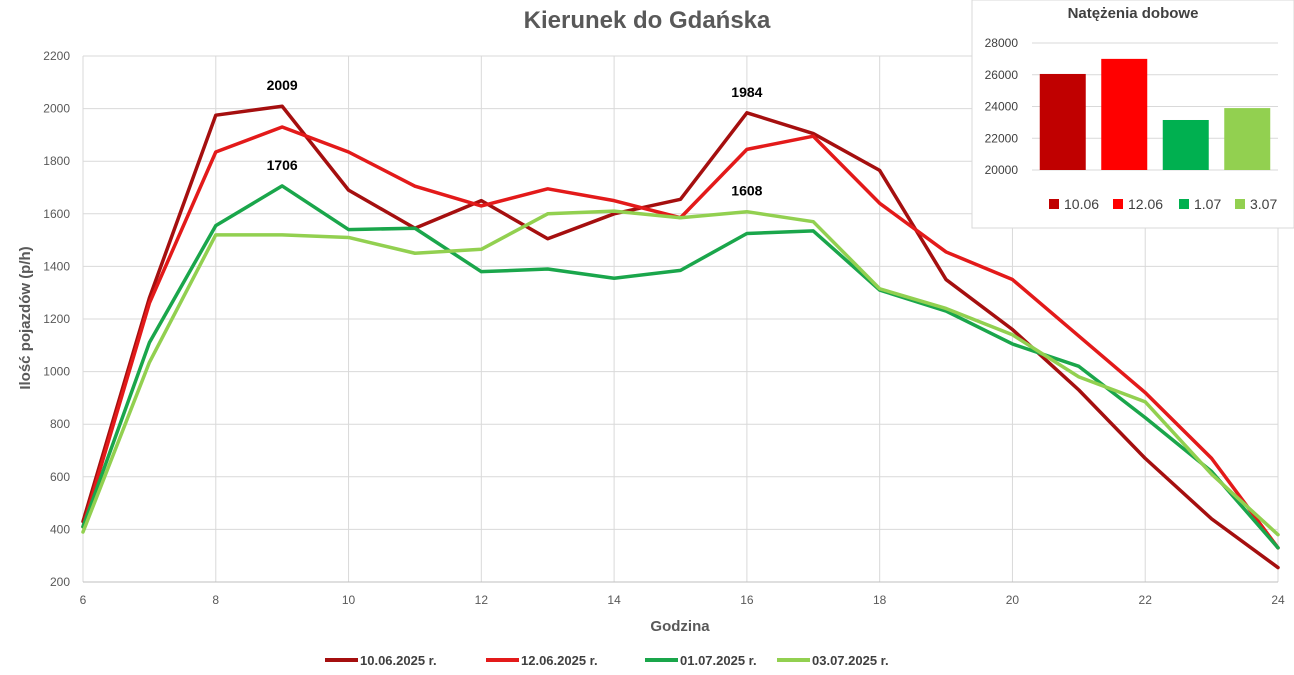 The height and width of the screenshot is (675, 1294). Describe the element at coordinates (215, 600) in the screenshot. I see `x-tick-label: 8` at that location.